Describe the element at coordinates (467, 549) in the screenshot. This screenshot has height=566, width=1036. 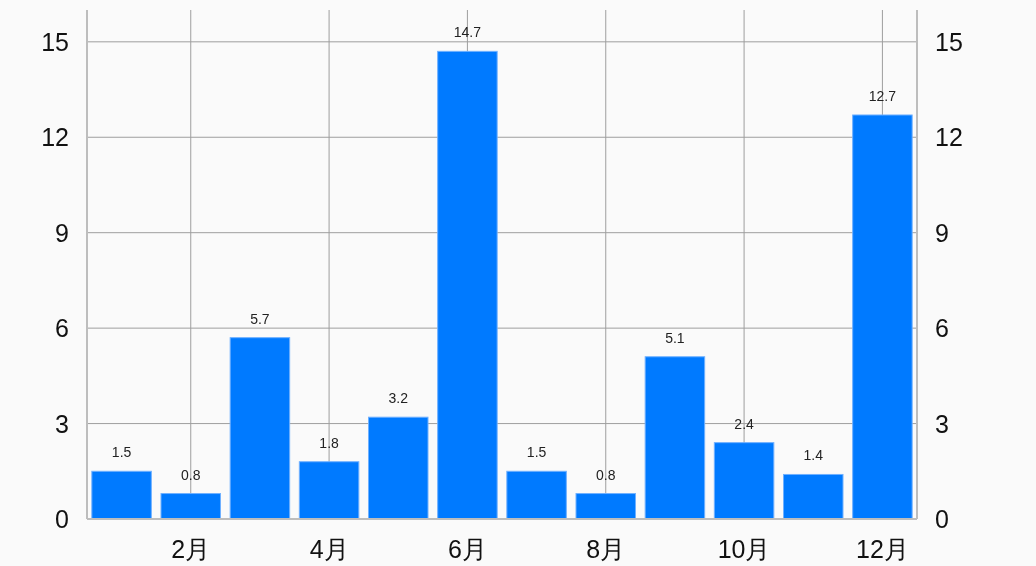
I see `x-tick-label: 6月` at that location.